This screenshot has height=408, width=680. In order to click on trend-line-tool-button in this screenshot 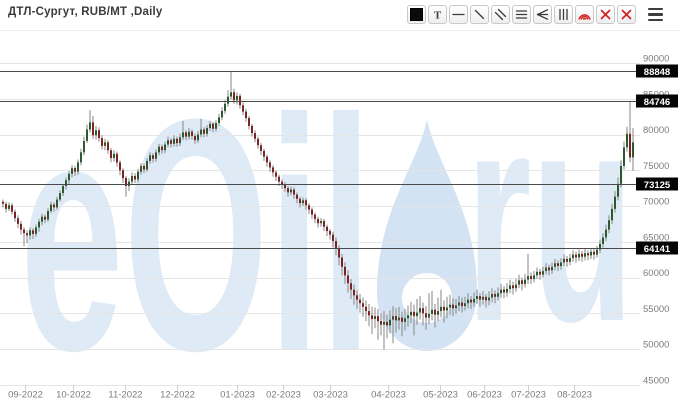, I will do `click(479, 14)`.